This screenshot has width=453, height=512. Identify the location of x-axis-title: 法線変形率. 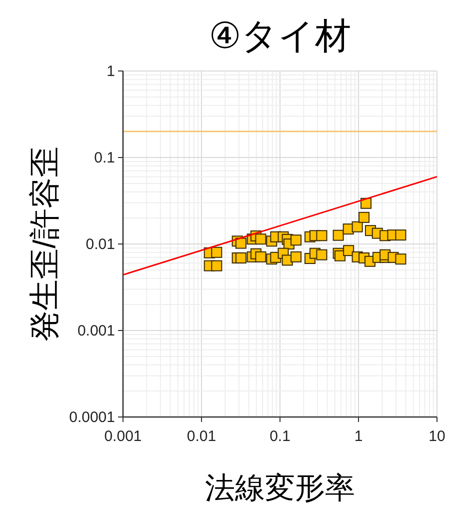
(280, 488).